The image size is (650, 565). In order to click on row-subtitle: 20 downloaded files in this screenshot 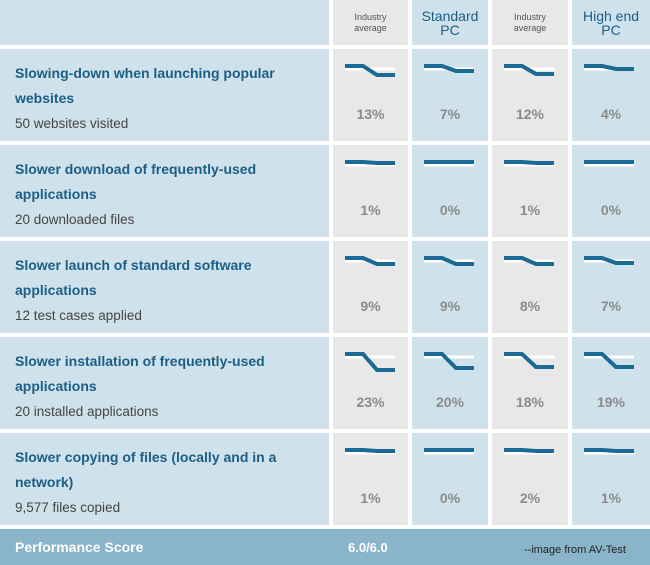, I will do `click(75, 219)`.